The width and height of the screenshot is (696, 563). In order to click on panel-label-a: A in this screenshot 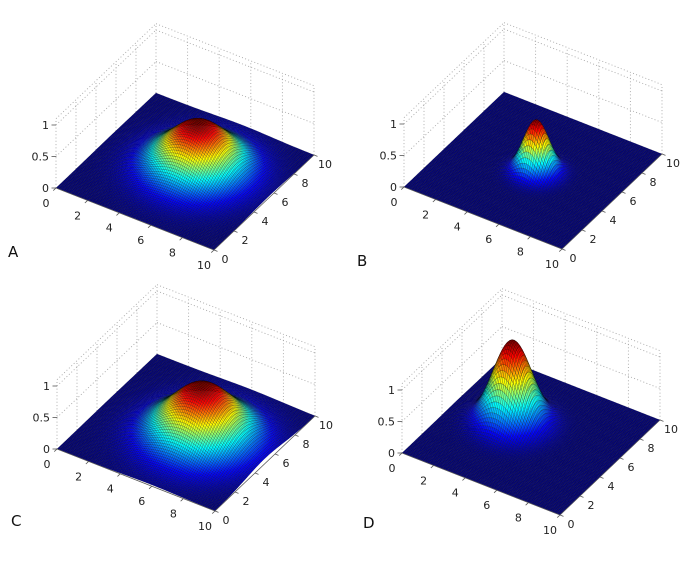, I will do `click(13, 252)`.